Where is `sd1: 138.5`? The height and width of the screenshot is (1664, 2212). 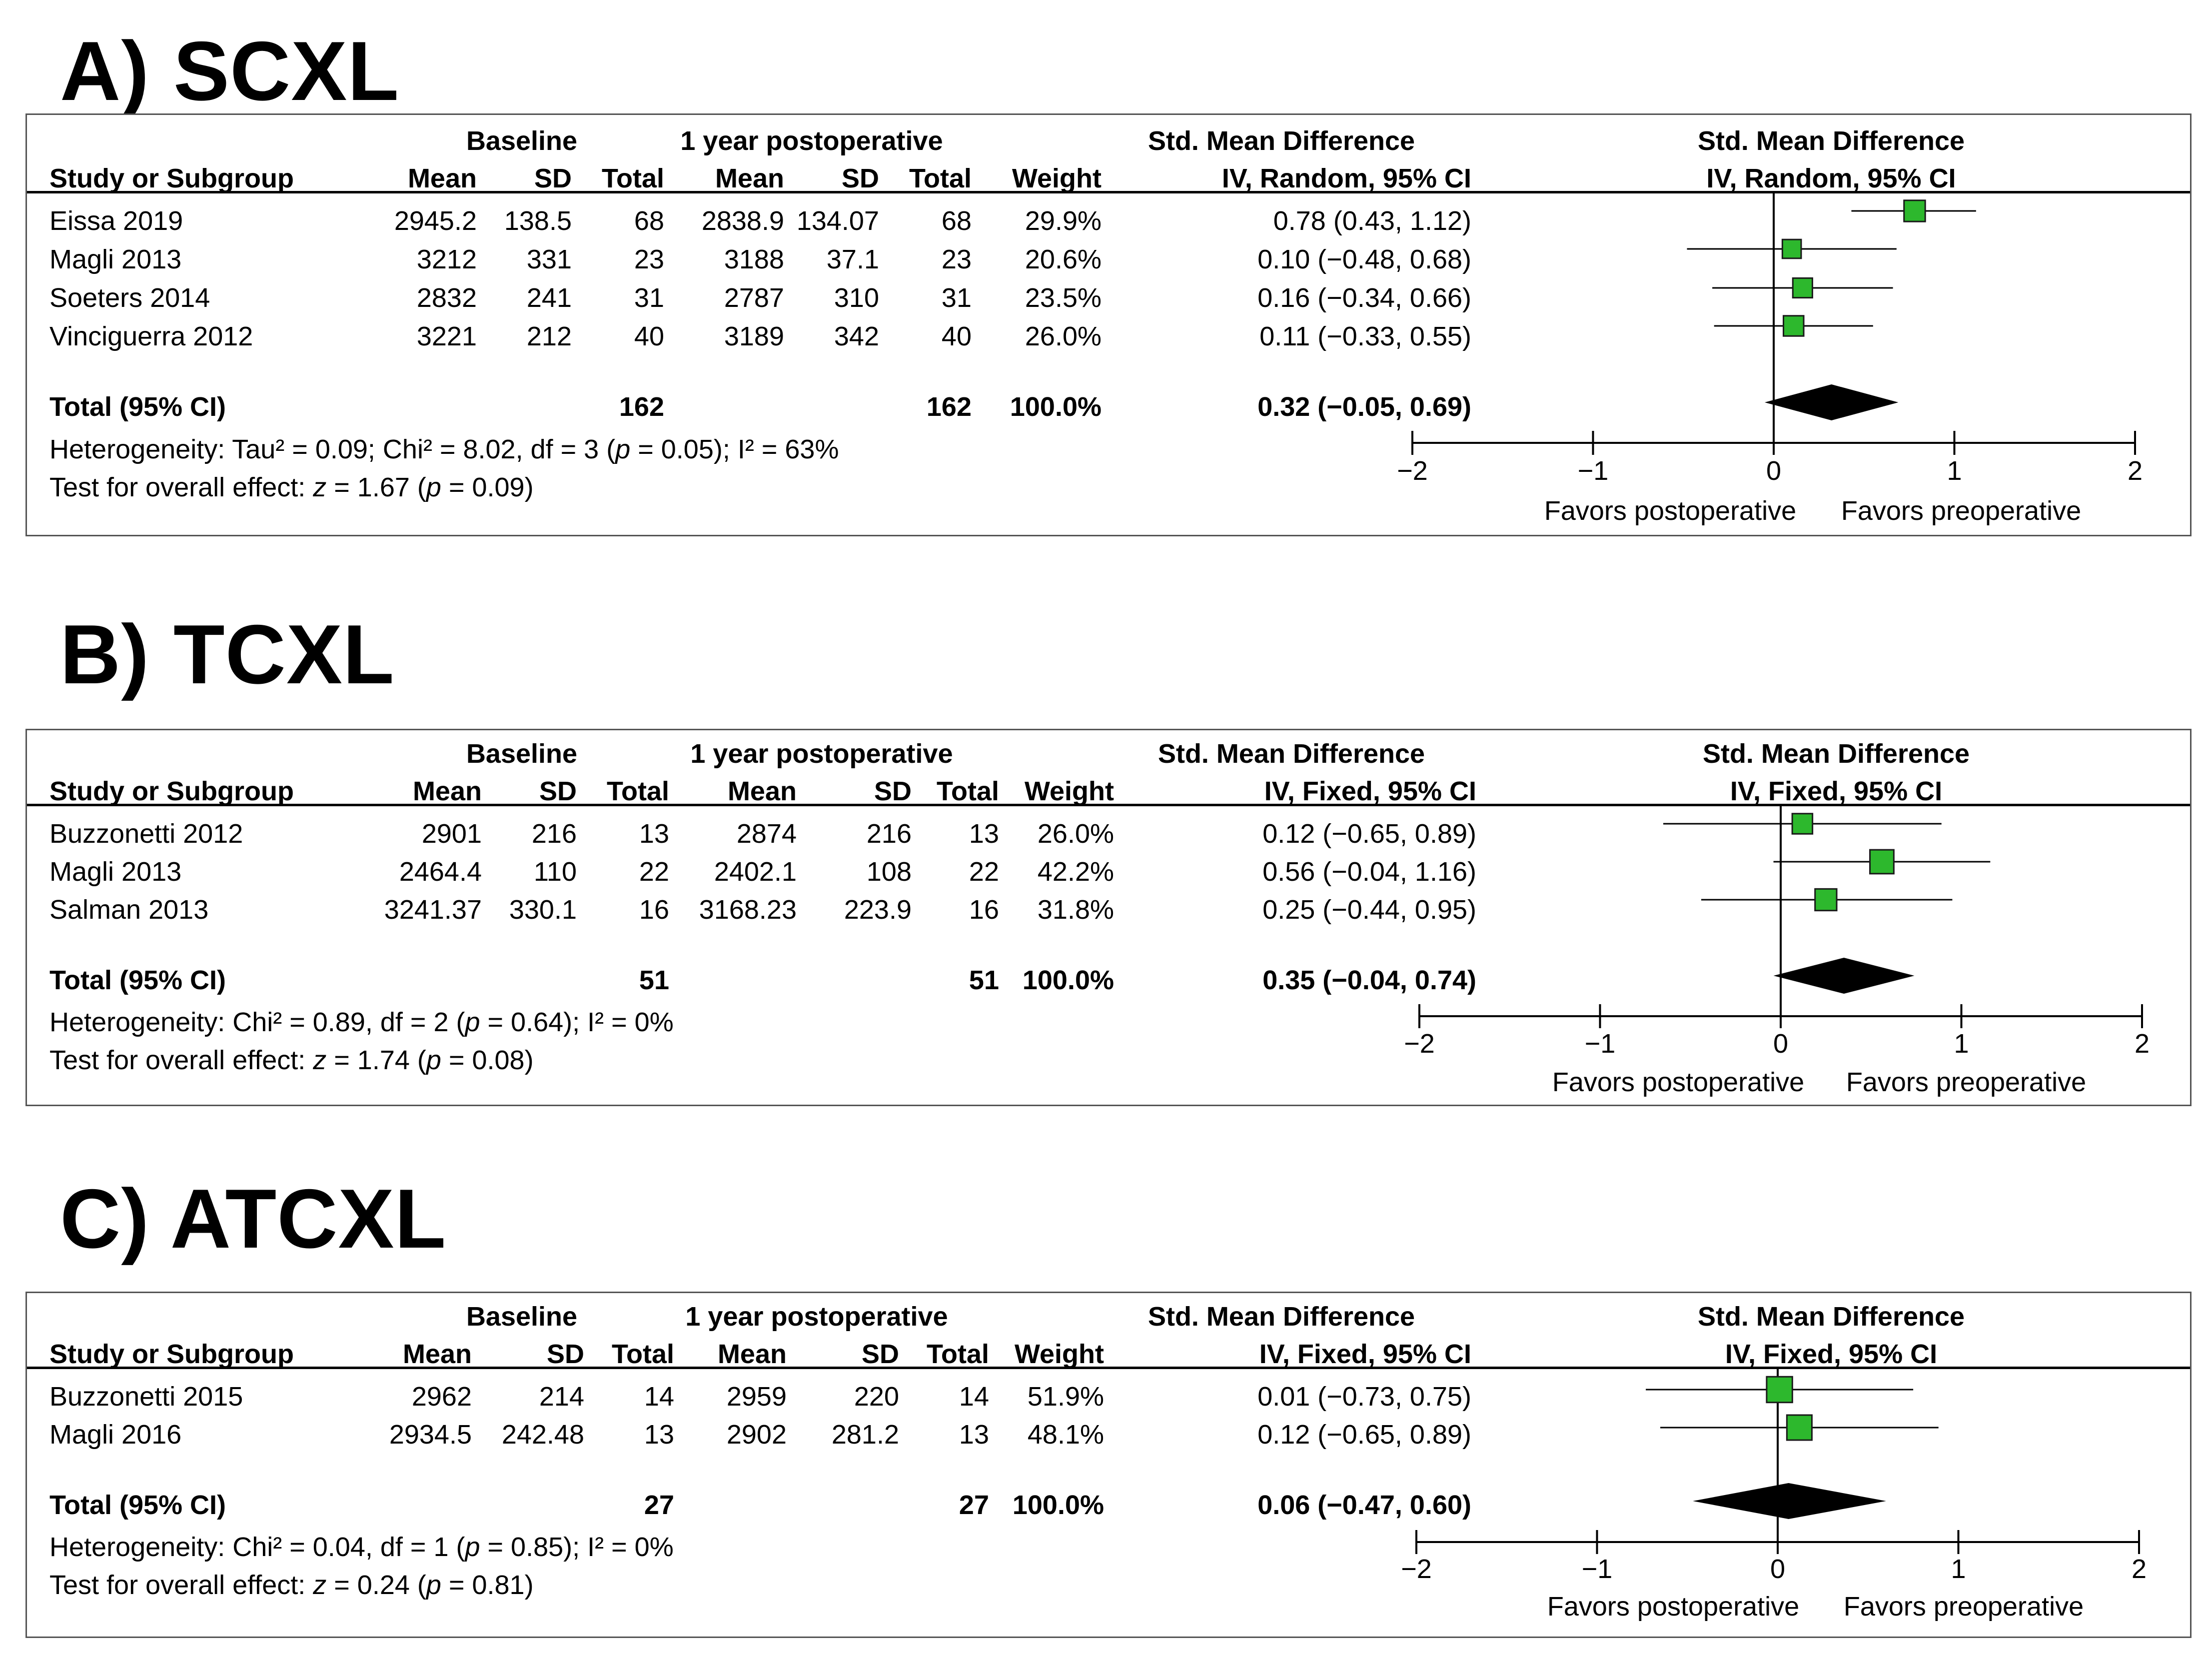
sd1: 138.5 is located at coordinates (538, 221).